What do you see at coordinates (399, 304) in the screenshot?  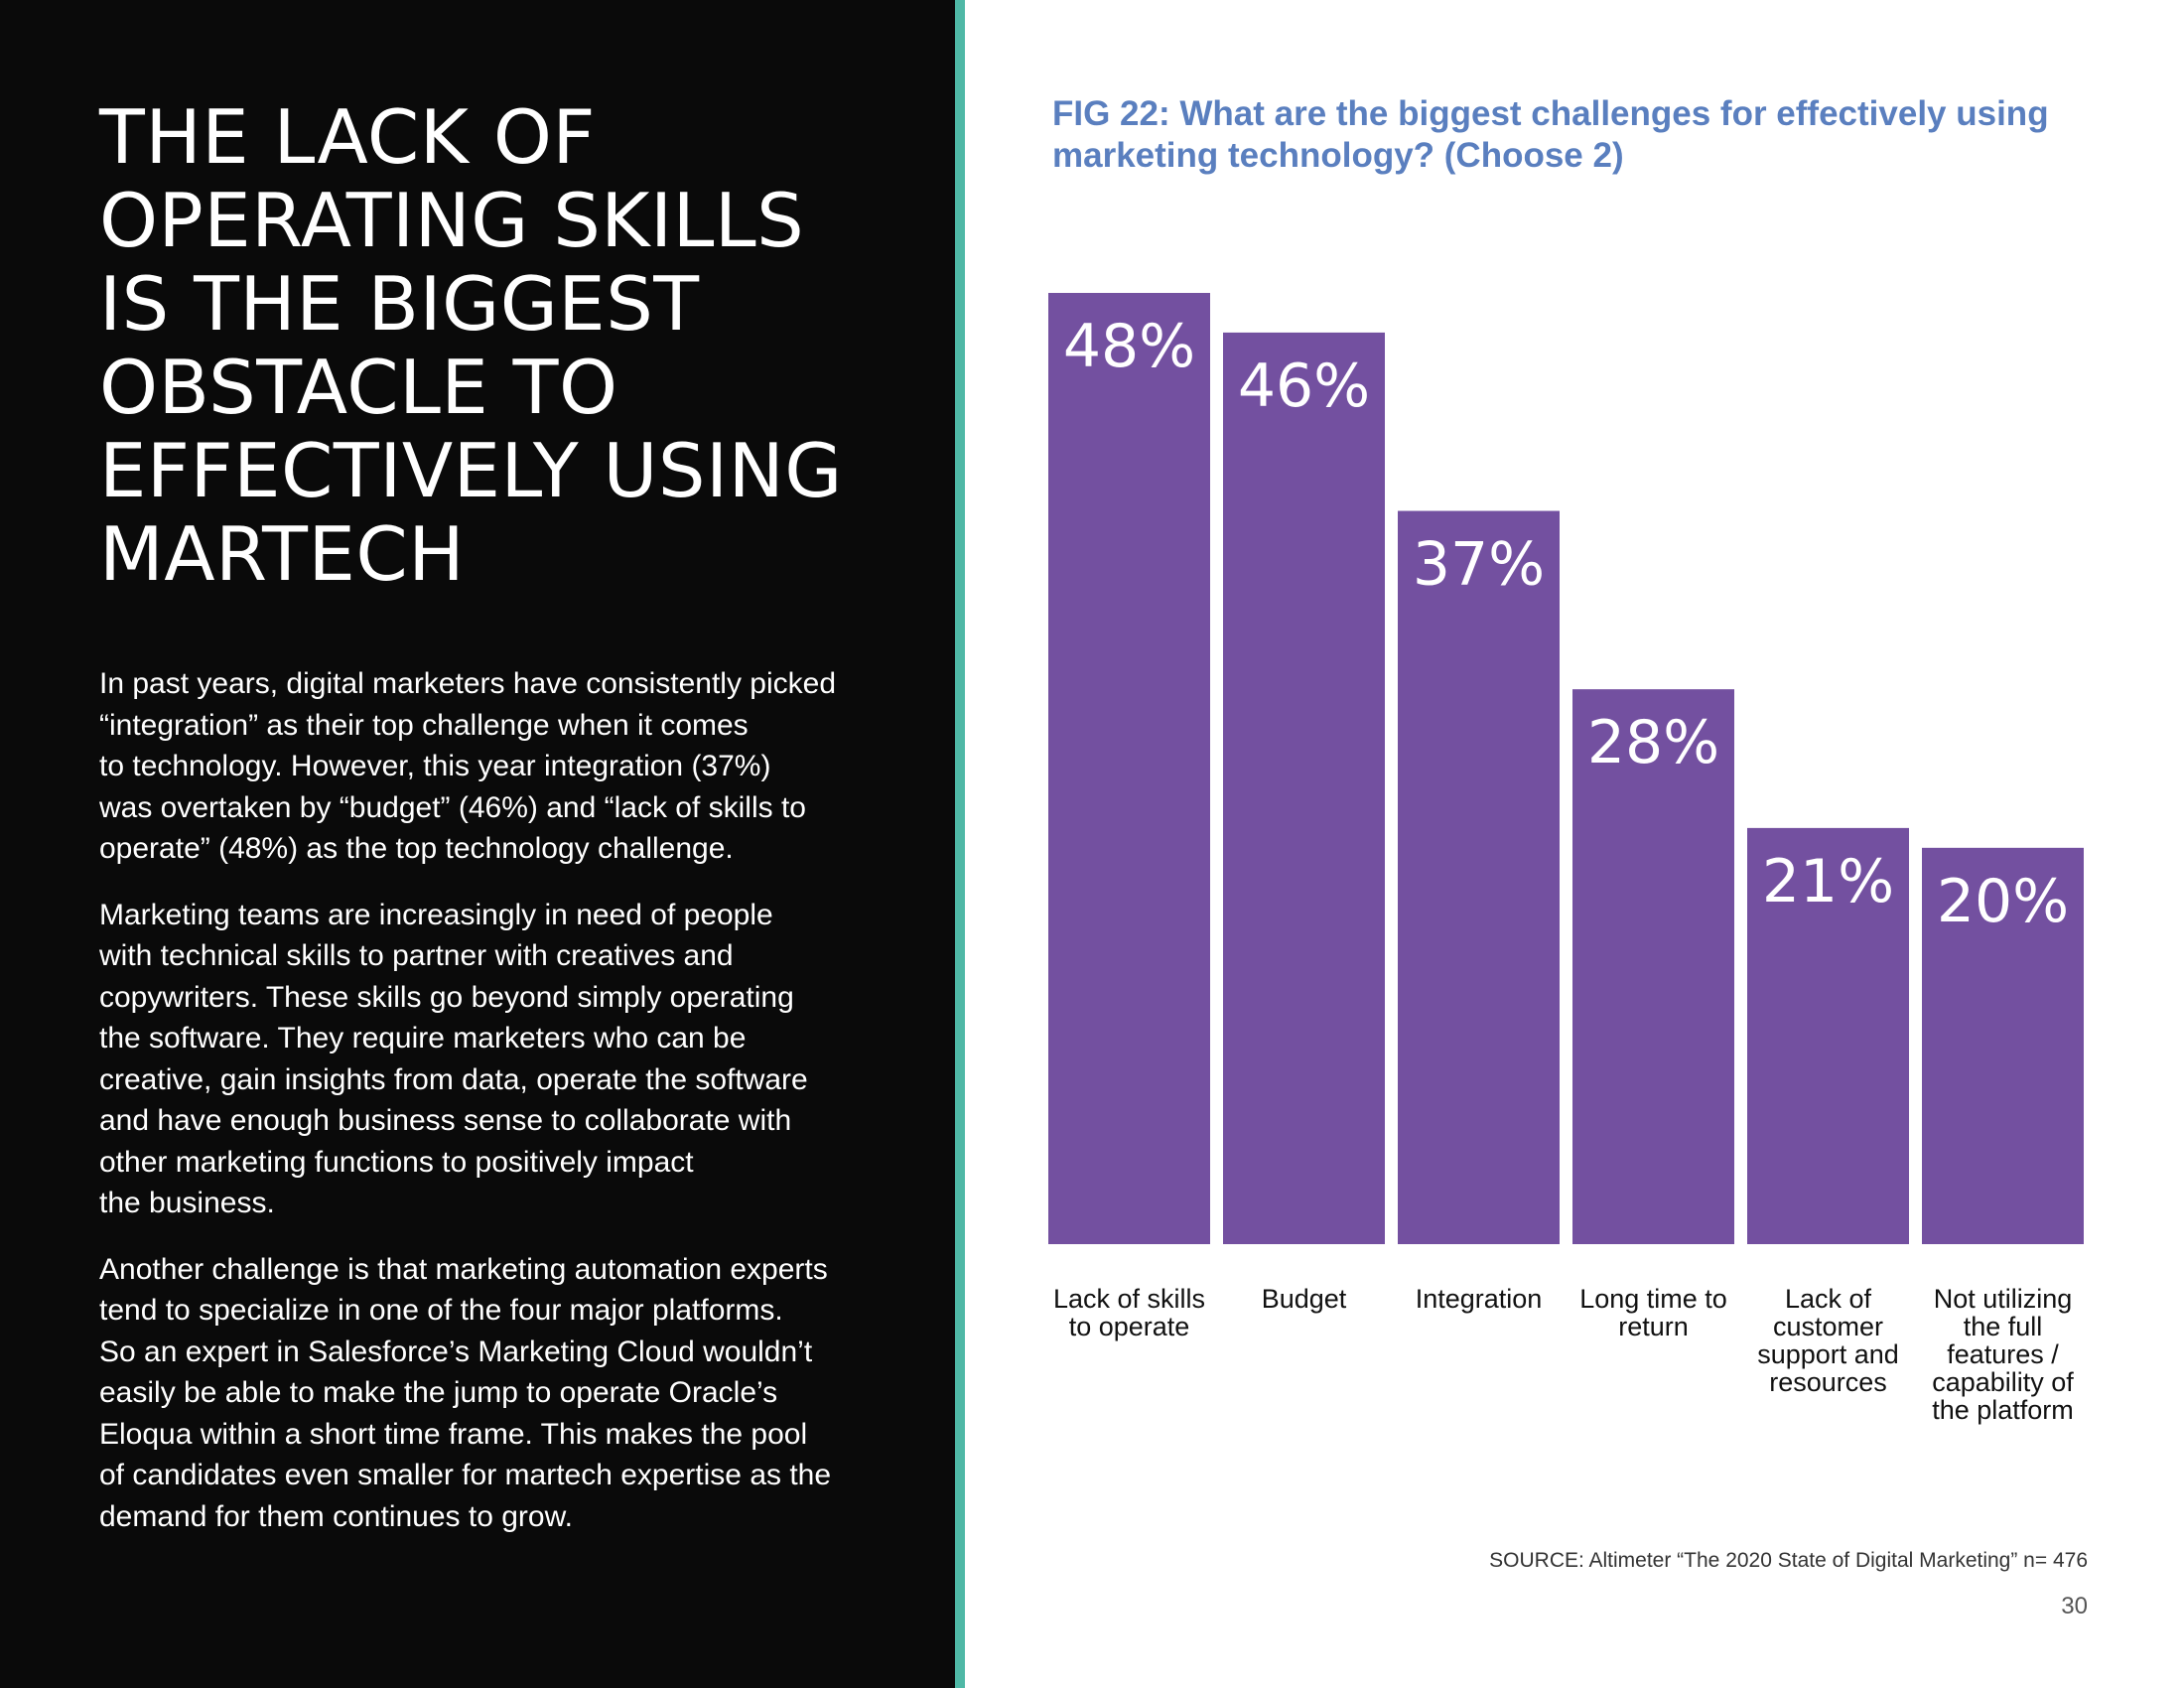 I see `headline-line: IS THE BIGGEST` at bounding box center [399, 304].